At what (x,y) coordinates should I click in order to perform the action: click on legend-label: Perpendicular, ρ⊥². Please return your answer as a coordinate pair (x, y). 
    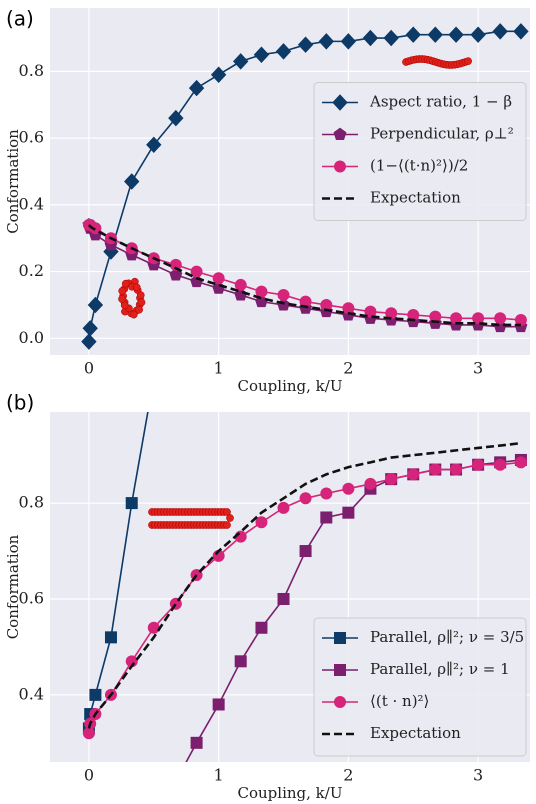
    Looking at the image, I should click on (442, 134).